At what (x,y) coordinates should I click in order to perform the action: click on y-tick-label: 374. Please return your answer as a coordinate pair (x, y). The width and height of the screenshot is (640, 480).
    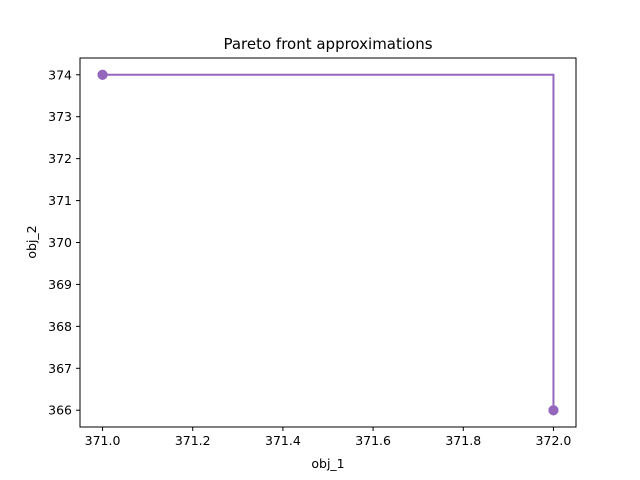
    Looking at the image, I should click on (60, 74).